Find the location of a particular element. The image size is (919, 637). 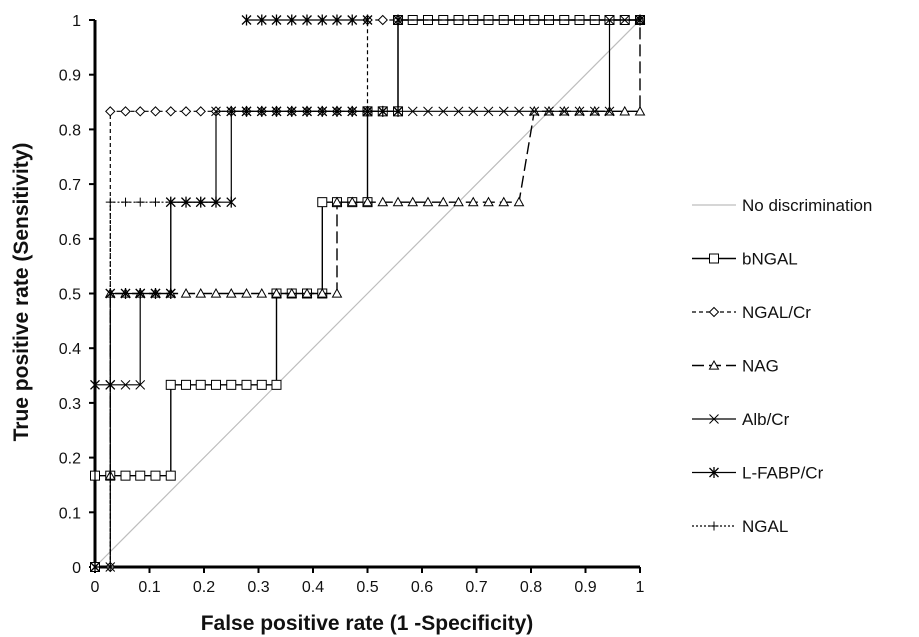

x-tick-label: 0.3 is located at coordinates (258, 587).